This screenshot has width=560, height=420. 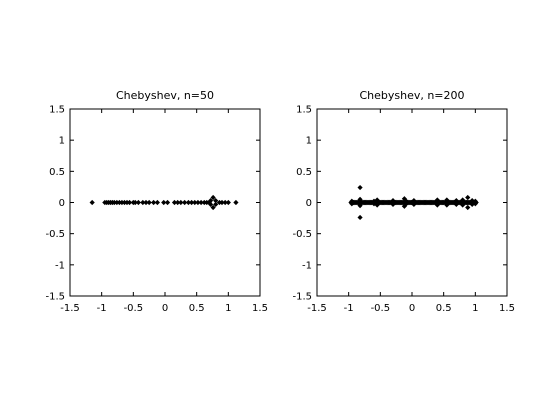 What do you see at coordinates (411, 95) in the screenshot?
I see `chart-title: Chebyshev, n=200` at bounding box center [411, 95].